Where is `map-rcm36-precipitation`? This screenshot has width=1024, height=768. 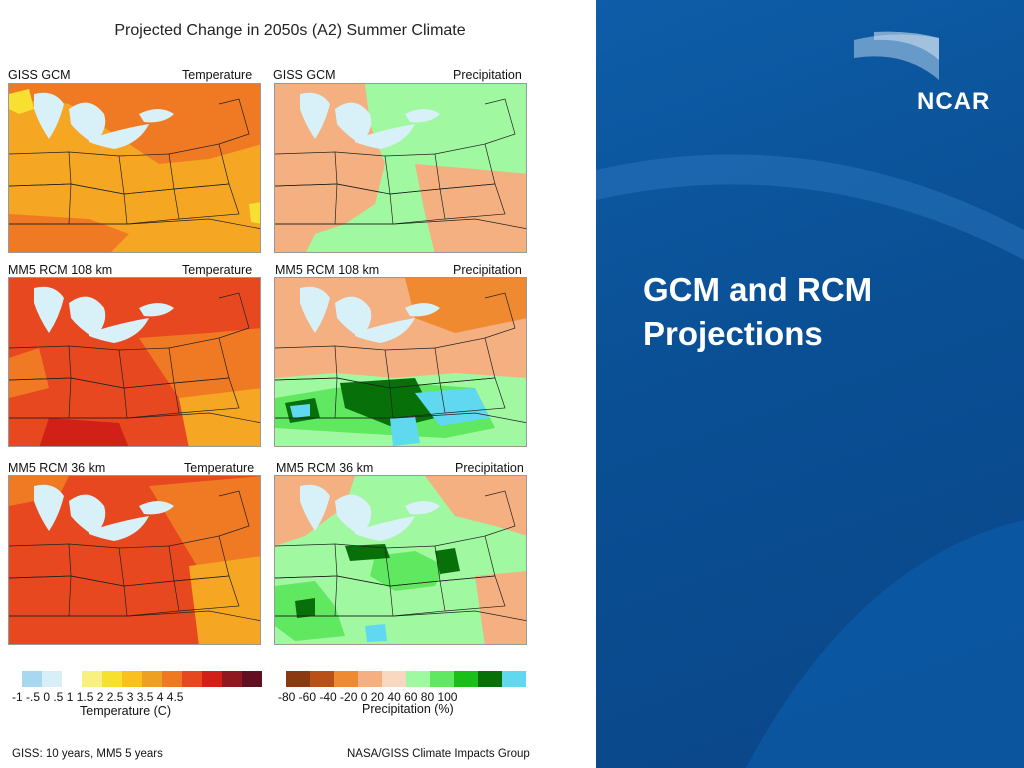
map-rcm36-precipitation is located at coordinates (400, 560).